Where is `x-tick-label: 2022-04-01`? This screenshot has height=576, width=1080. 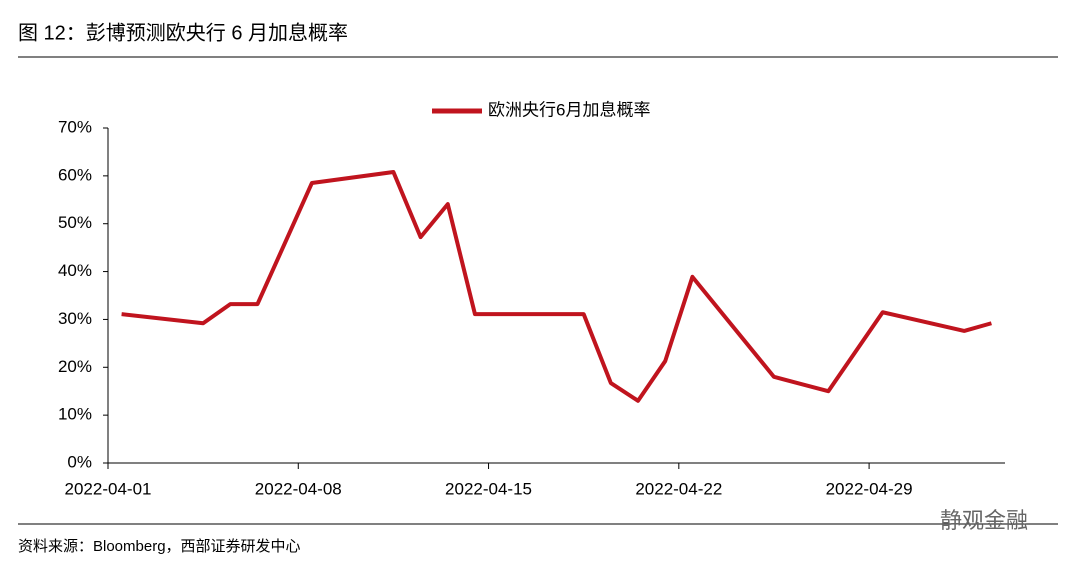
x-tick-label: 2022-04-01 is located at coordinates (108, 488).